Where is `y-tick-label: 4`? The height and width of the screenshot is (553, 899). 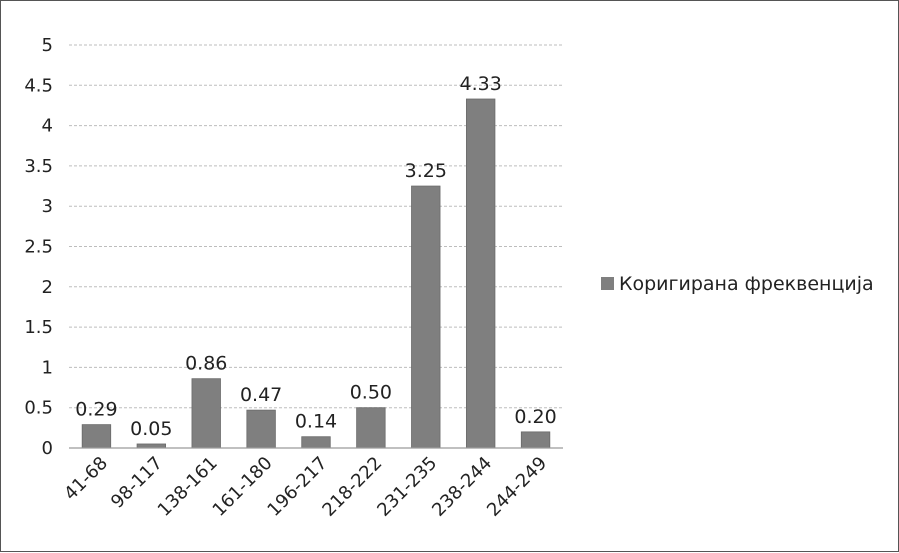
y-tick-label: 4 is located at coordinates (47, 126).